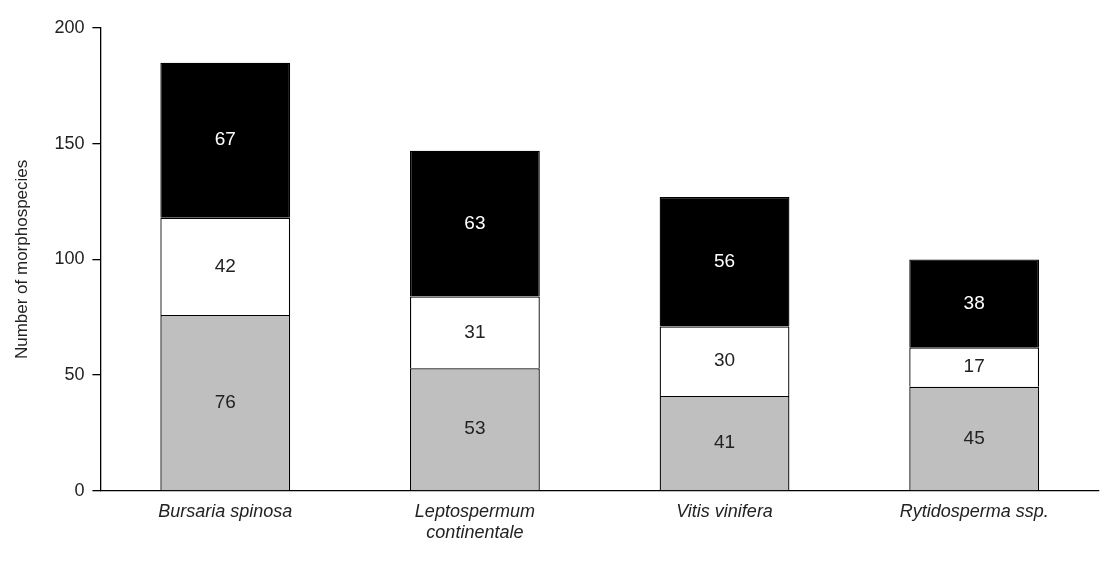 The height and width of the screenshot is (562, 1117). Describe the element at coordinates (974, 437) in the screenshot. I see `data-label: 45` at that location.